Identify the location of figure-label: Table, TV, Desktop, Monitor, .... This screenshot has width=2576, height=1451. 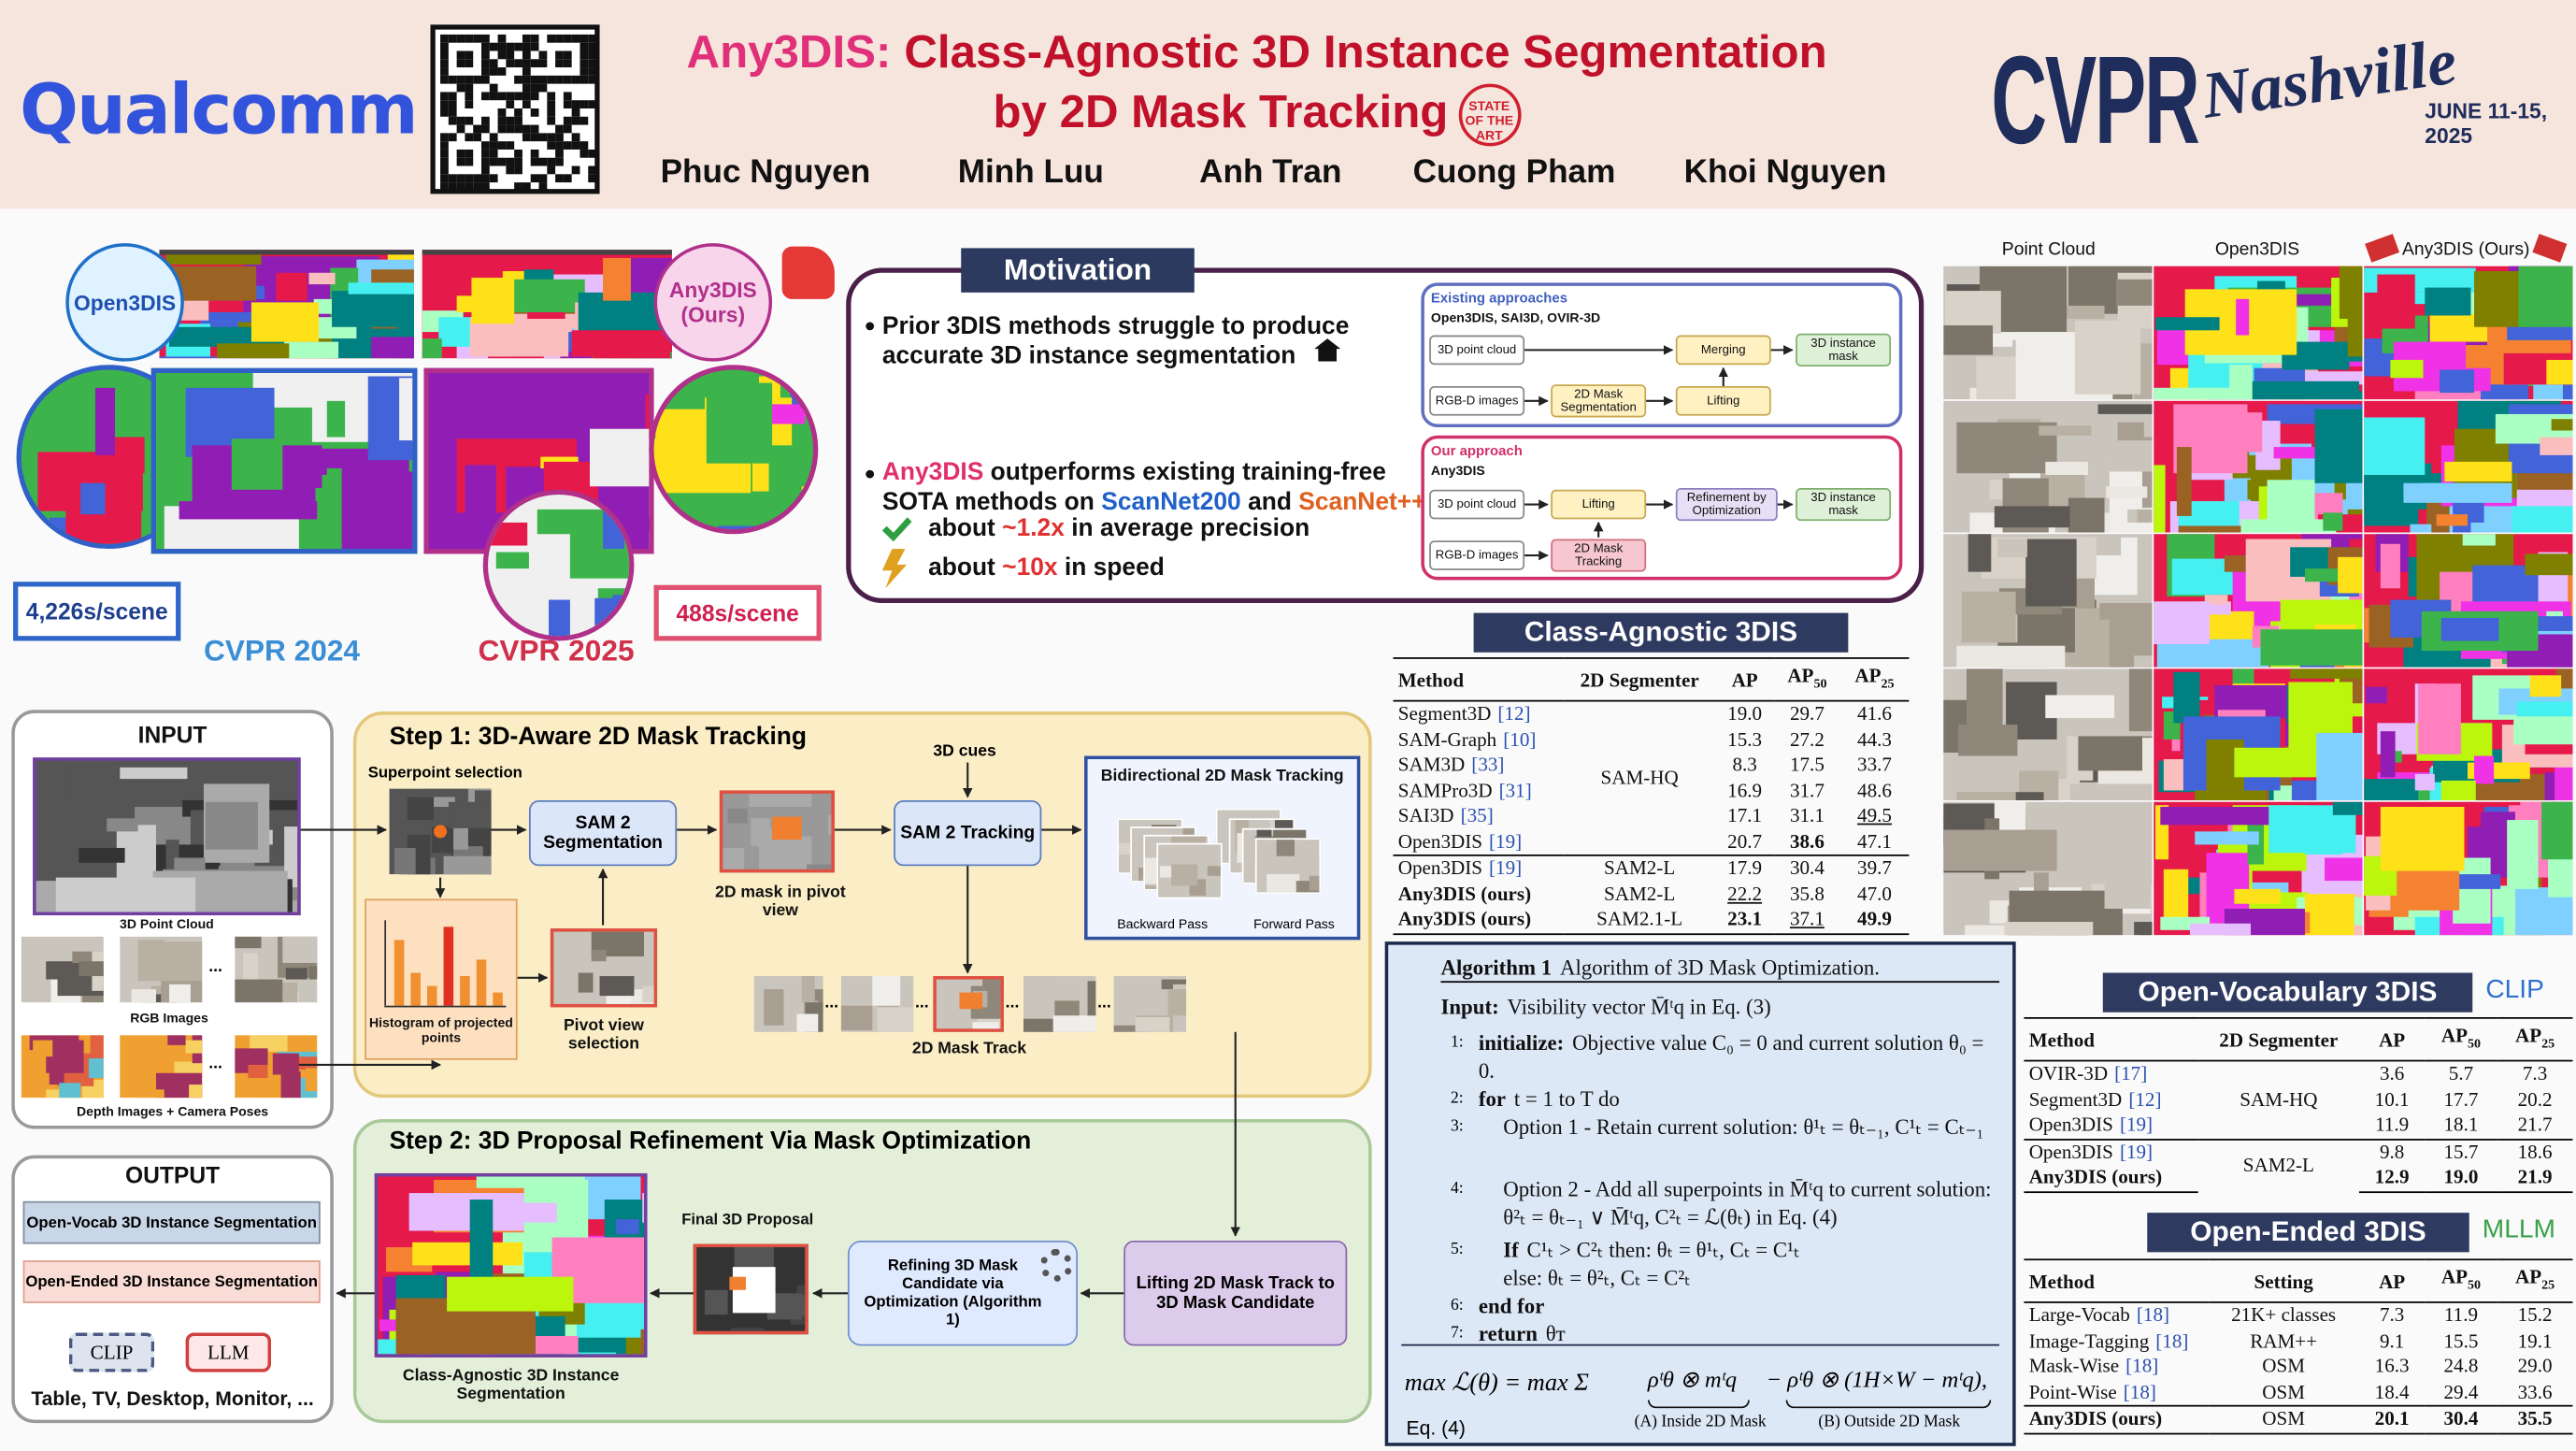
(172, 1398).